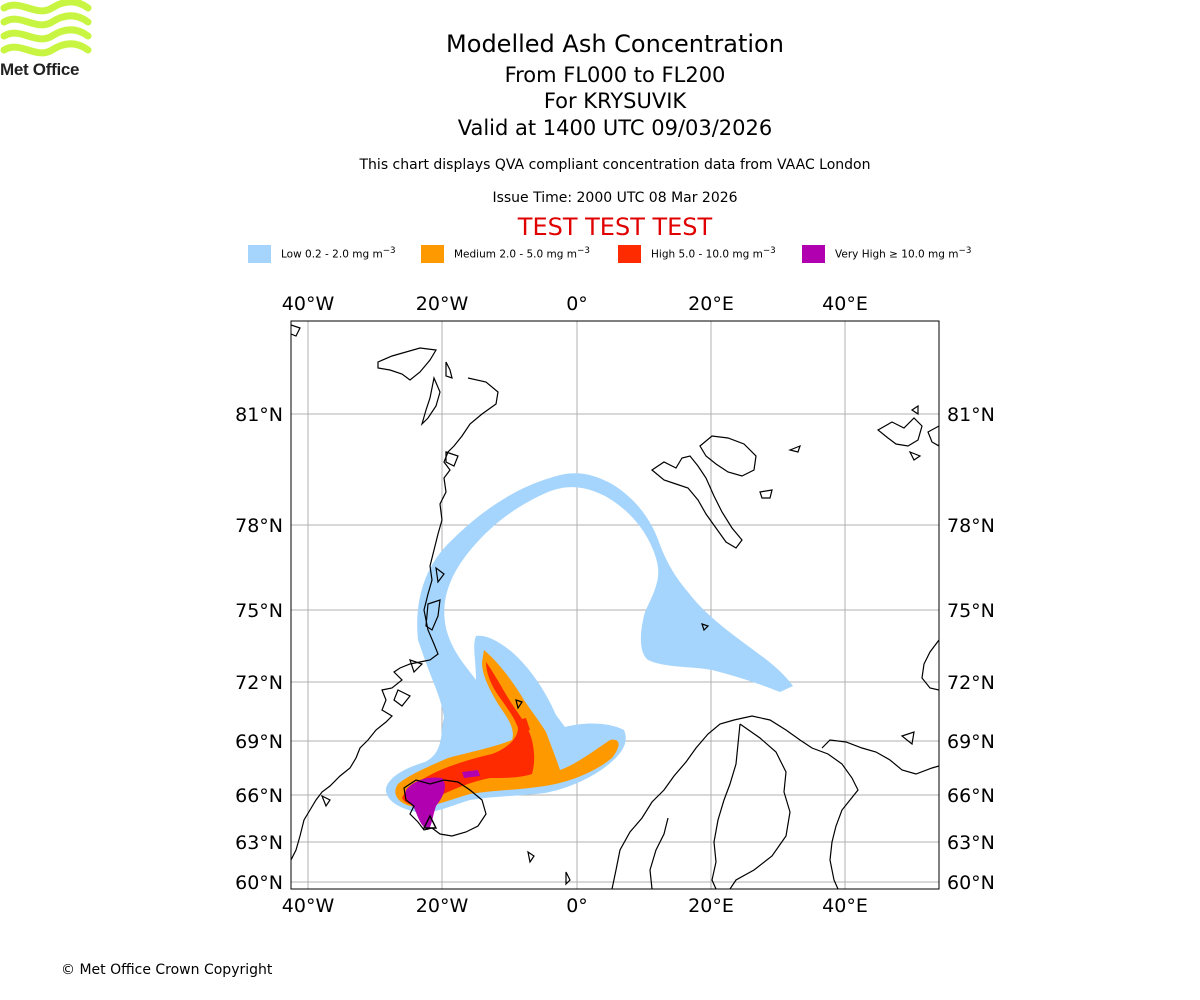  I want to click on lon-label-bottom-40e: 40°E, so click(845, 906).